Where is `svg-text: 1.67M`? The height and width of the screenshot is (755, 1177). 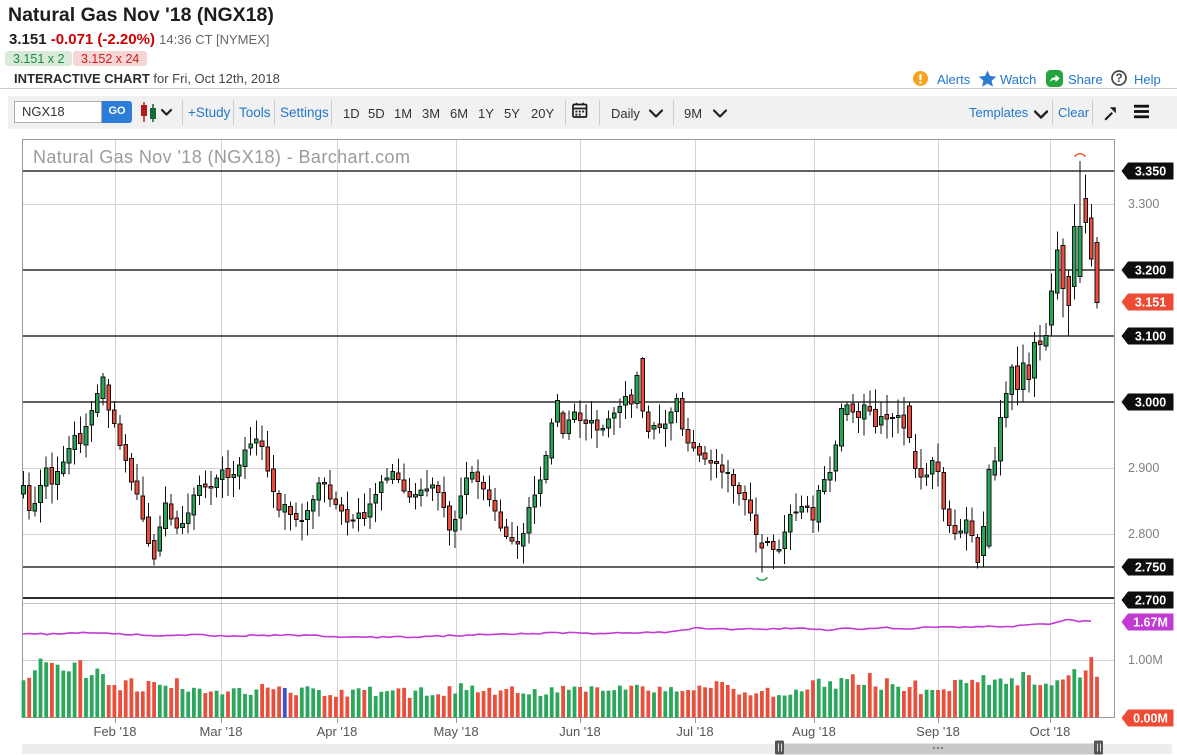
svg-text: 1.67M is located at coordinates (1150, 623).